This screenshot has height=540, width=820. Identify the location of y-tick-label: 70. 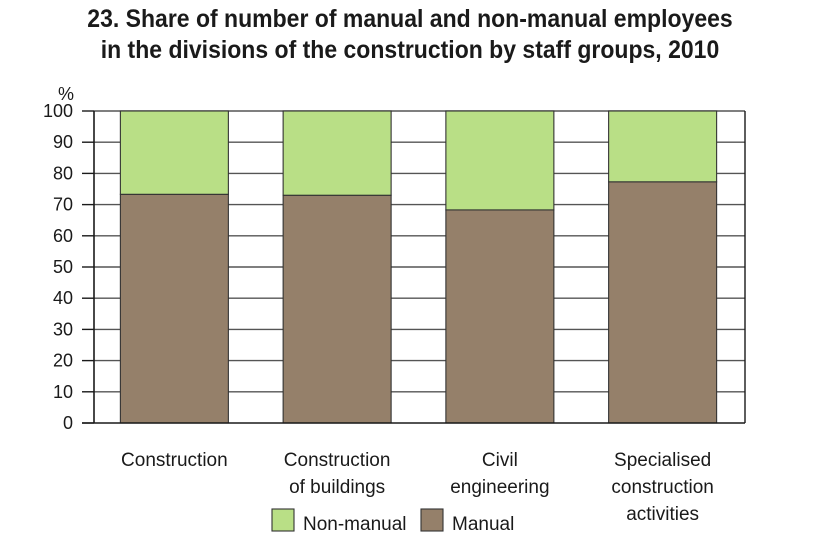
(63, 205).